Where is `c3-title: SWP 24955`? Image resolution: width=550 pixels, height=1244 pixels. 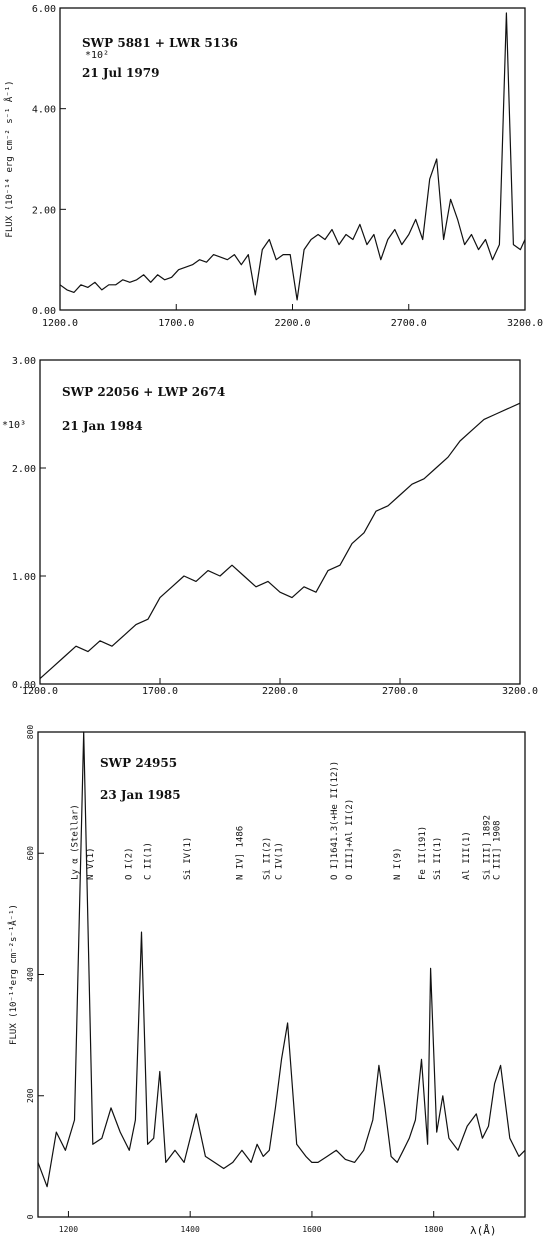 c3-title: SWP 24955 is located at coordinates (138, 763).